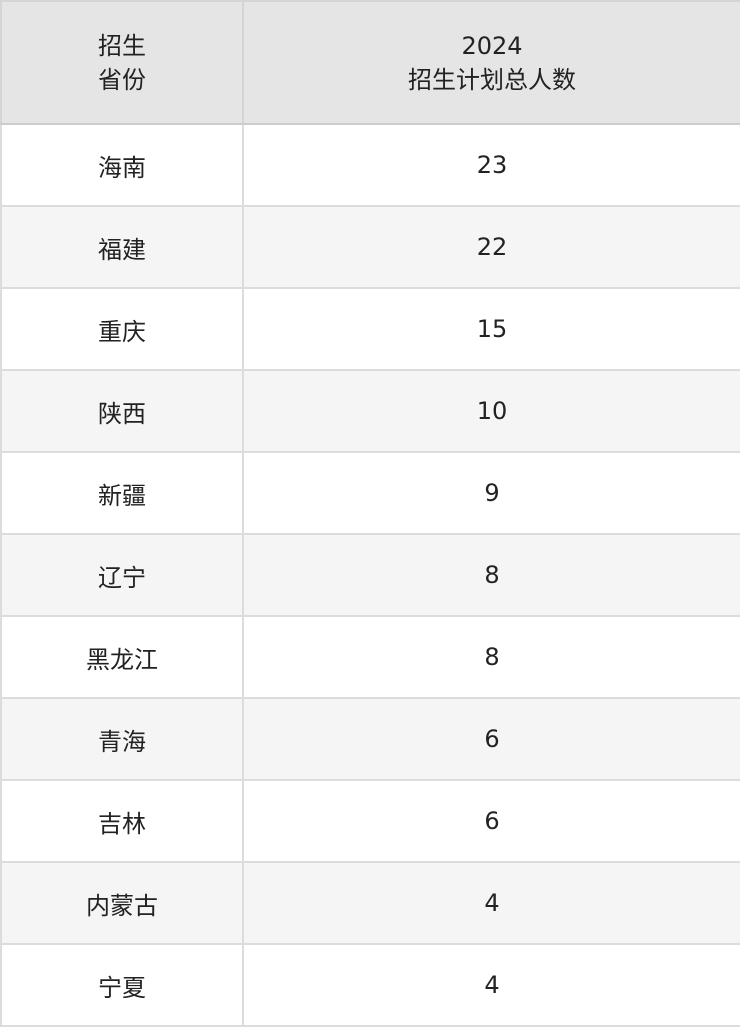 Image resolution: width=740 pixels, height=1027 pixels. Describe the element at coordinates (122, 165) in the screenshot. I see `province-cell: 海南` at that location.